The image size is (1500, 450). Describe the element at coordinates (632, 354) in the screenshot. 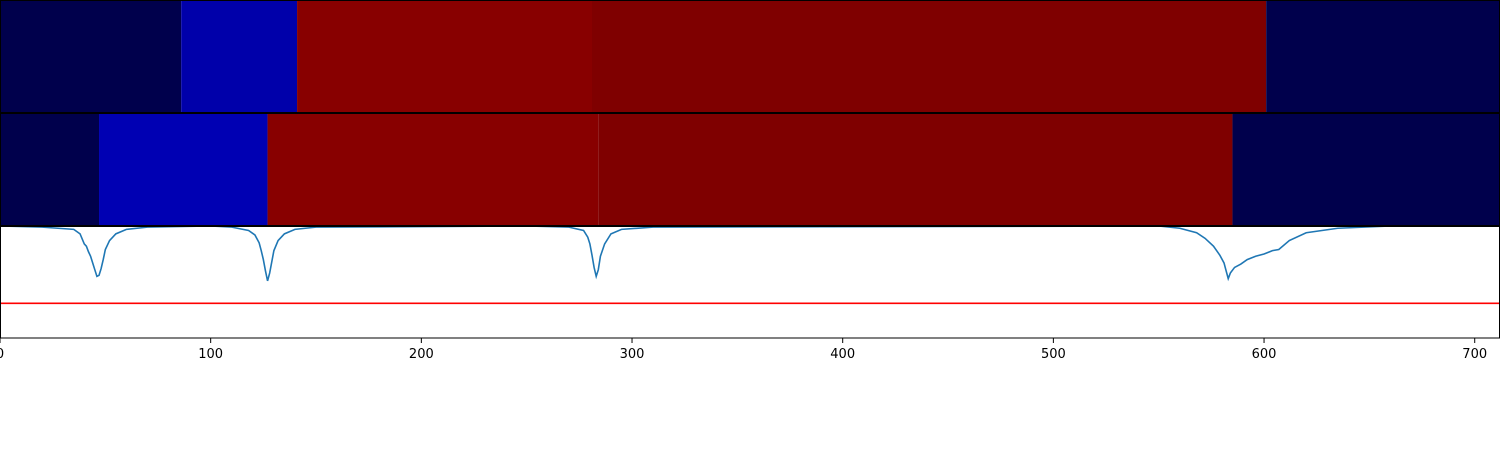

I see `x-tick-label: 300` at that location.